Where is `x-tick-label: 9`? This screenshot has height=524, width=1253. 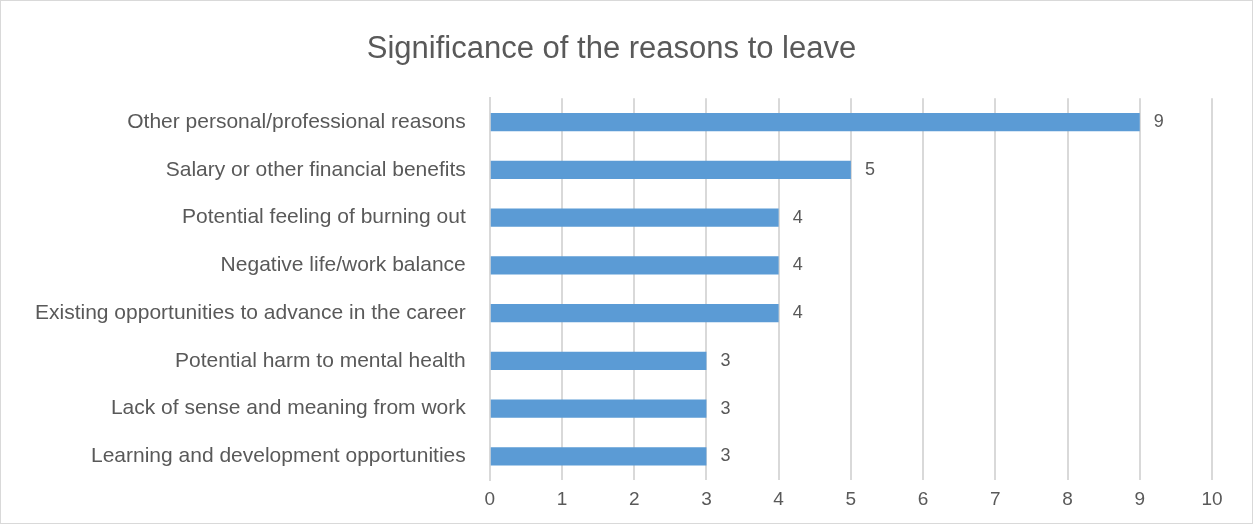 x-tick-label: 9 is located at coordinates (1140, 498).